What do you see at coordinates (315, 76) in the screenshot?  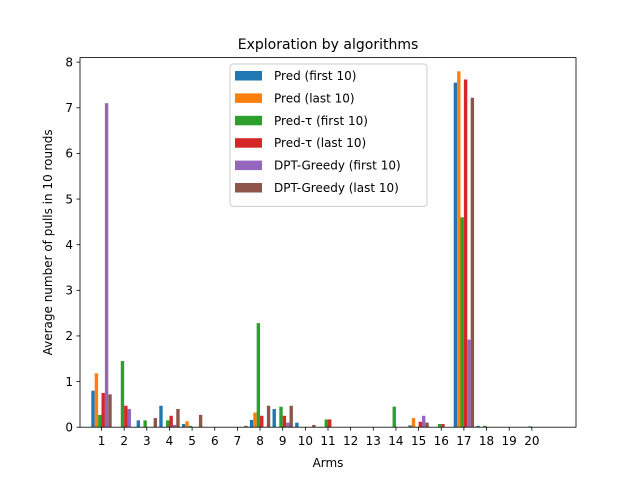 I see `legend-label: Pred (first 10)` at bounding box center [315, 76].